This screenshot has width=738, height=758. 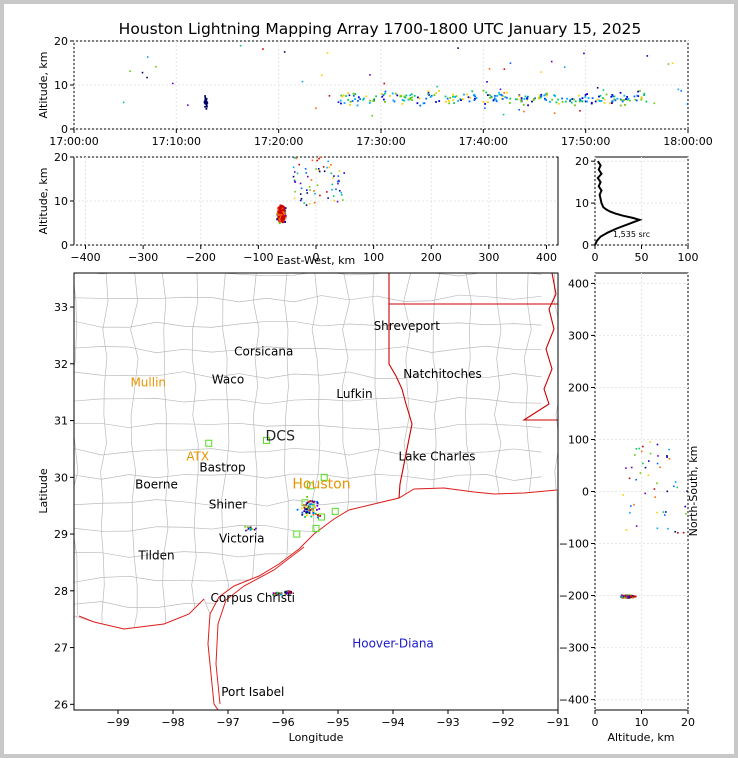 I want to click on east-west-xtick-label: −100, so click(x=258, y=257).